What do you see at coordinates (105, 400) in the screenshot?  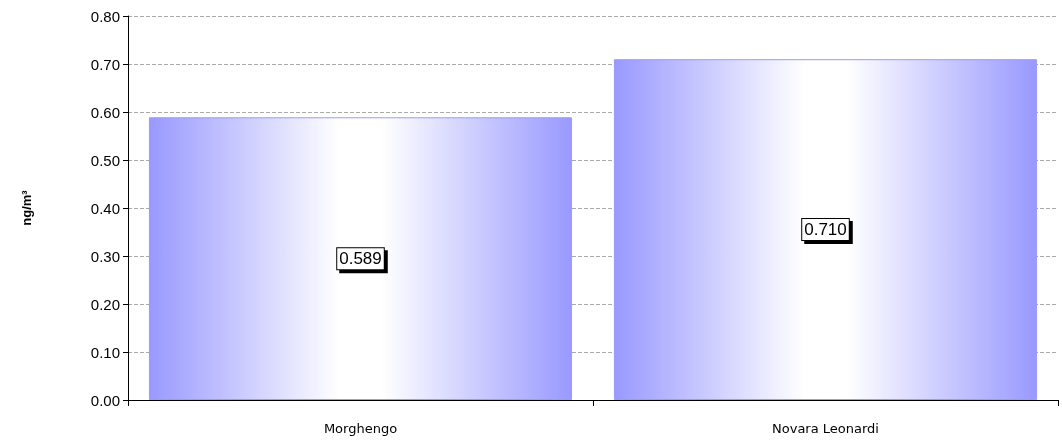 I see `y-tick-label: 0.00` at bounding box center [105, 400].